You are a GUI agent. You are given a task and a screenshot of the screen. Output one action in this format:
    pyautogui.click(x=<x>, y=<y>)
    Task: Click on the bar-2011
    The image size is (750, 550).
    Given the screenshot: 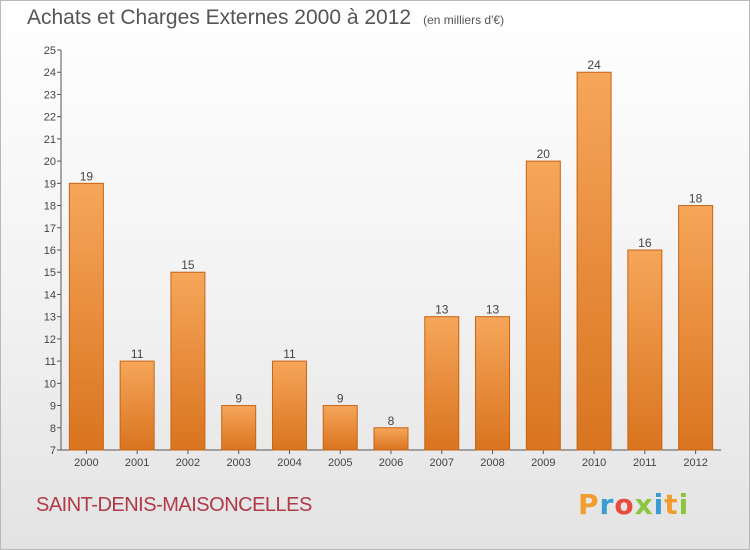 What is the action you would take?
    pyautogui.click(x=645, y=350)
    